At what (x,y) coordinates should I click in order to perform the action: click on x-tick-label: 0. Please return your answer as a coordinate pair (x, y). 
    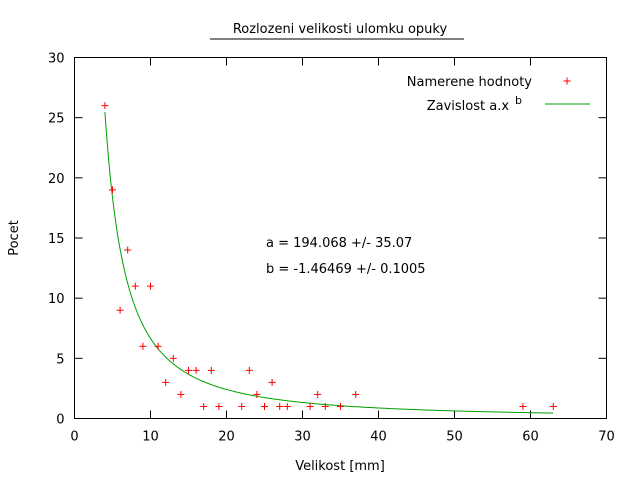
    Looking at the image, I should click on (74, 437).